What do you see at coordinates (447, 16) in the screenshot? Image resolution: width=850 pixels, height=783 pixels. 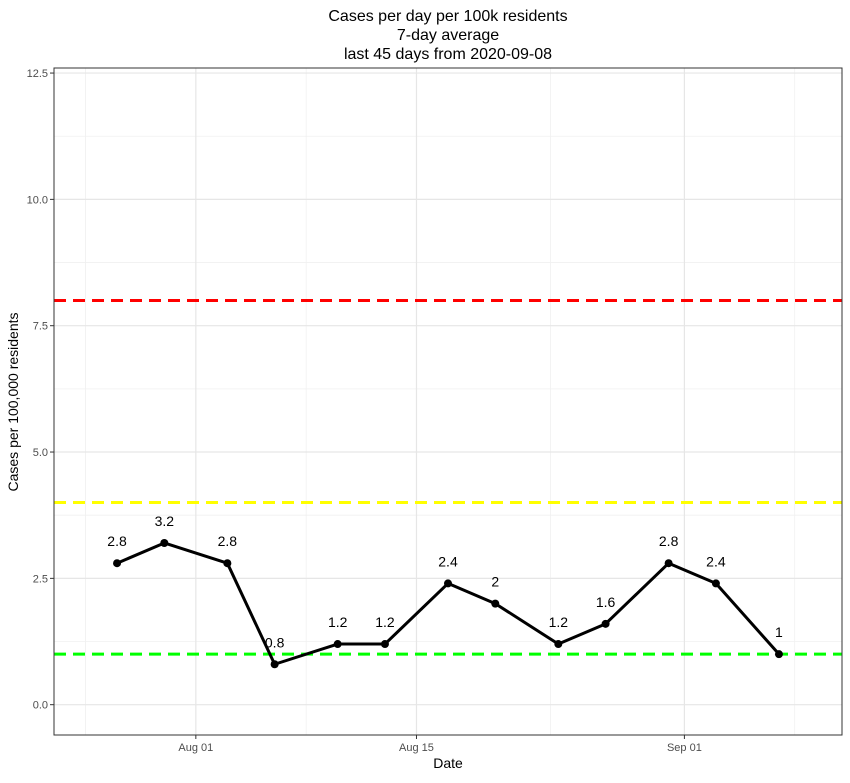 I see `chart-title-line-1: Cases per day per 100k residents` at bounding box center [447, 16].